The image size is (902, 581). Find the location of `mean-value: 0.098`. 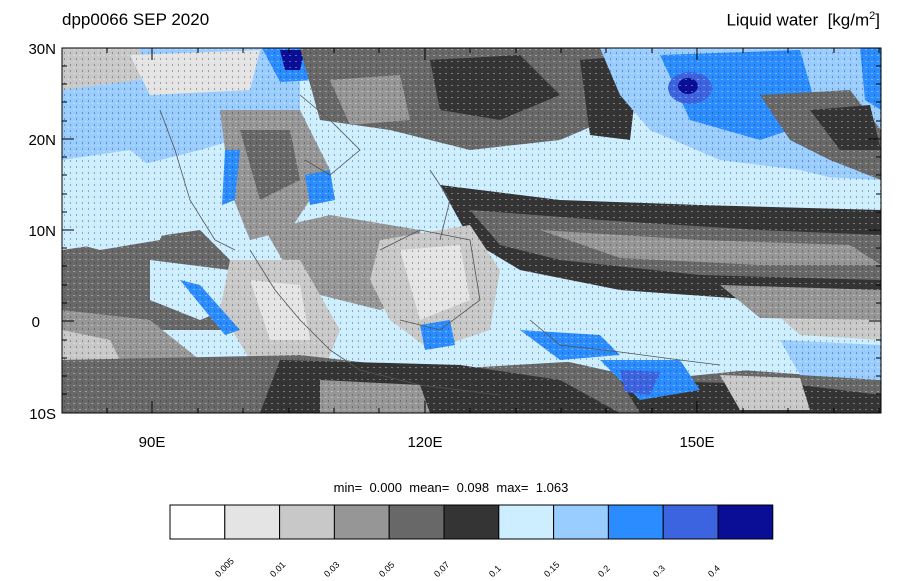

mean-value: 0.098 is located at coordinates (473, 487).